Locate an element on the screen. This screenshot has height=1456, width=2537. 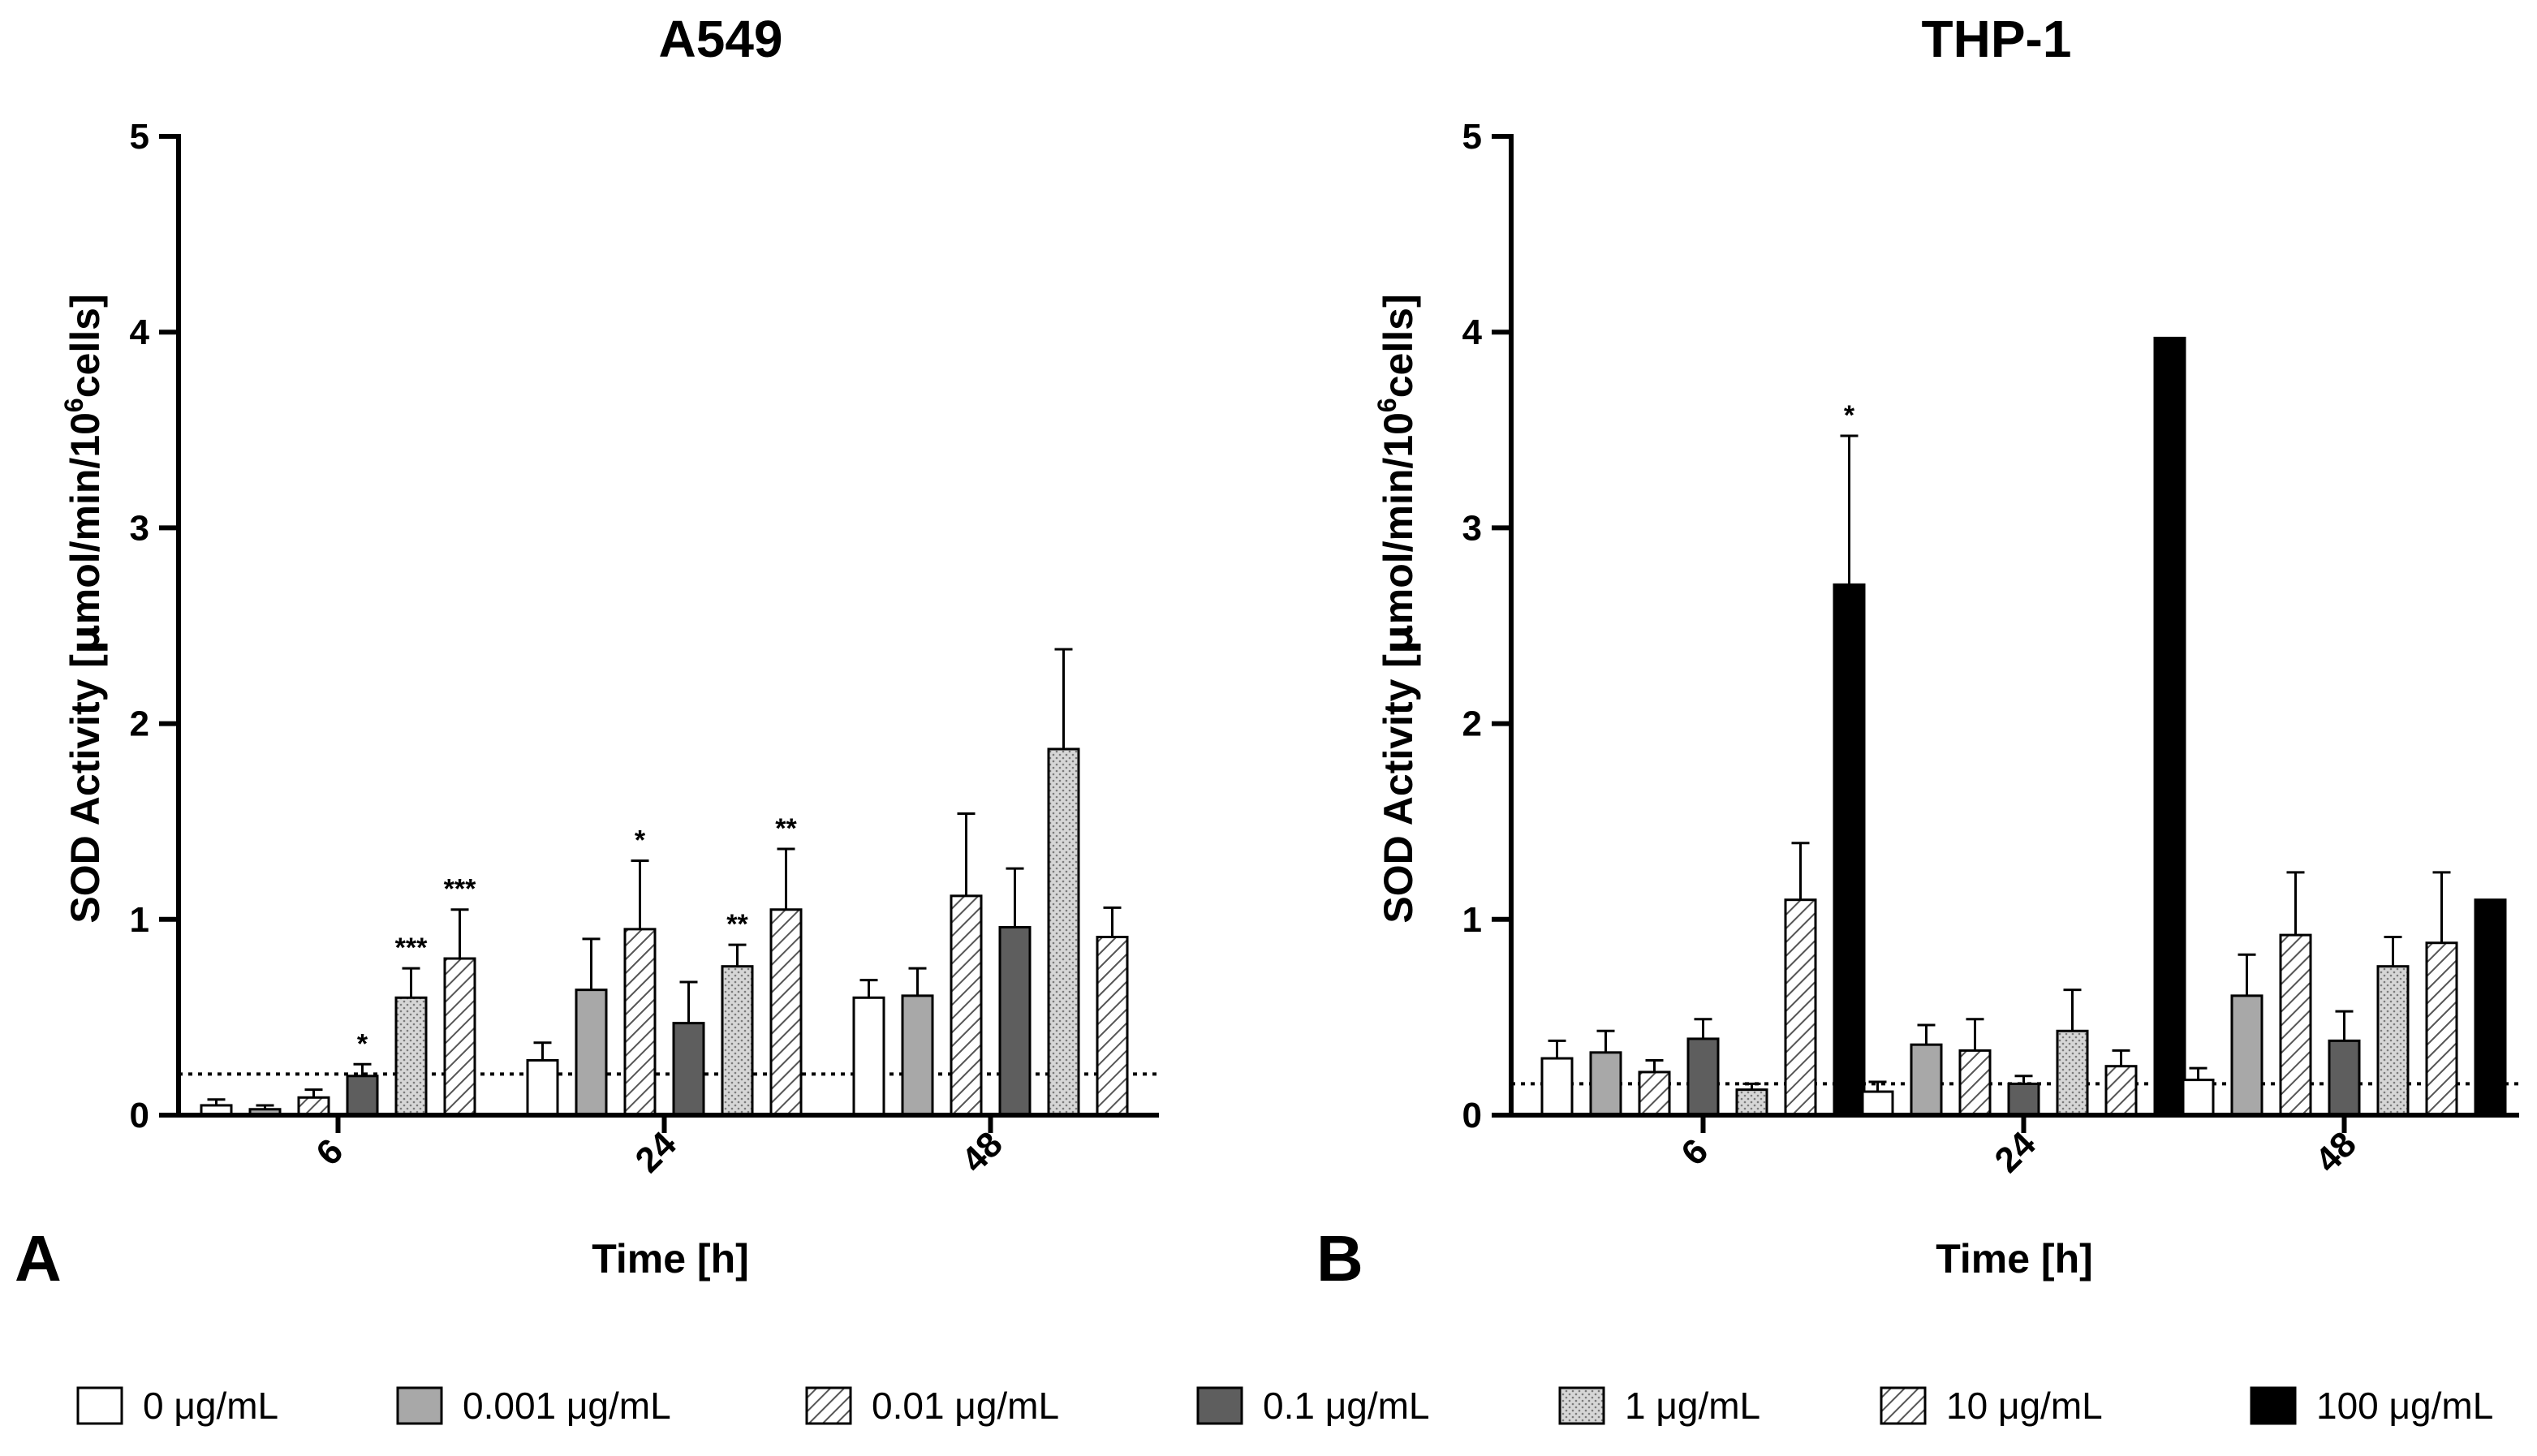
chart-title: A549 is located at coordinates (721, 39).